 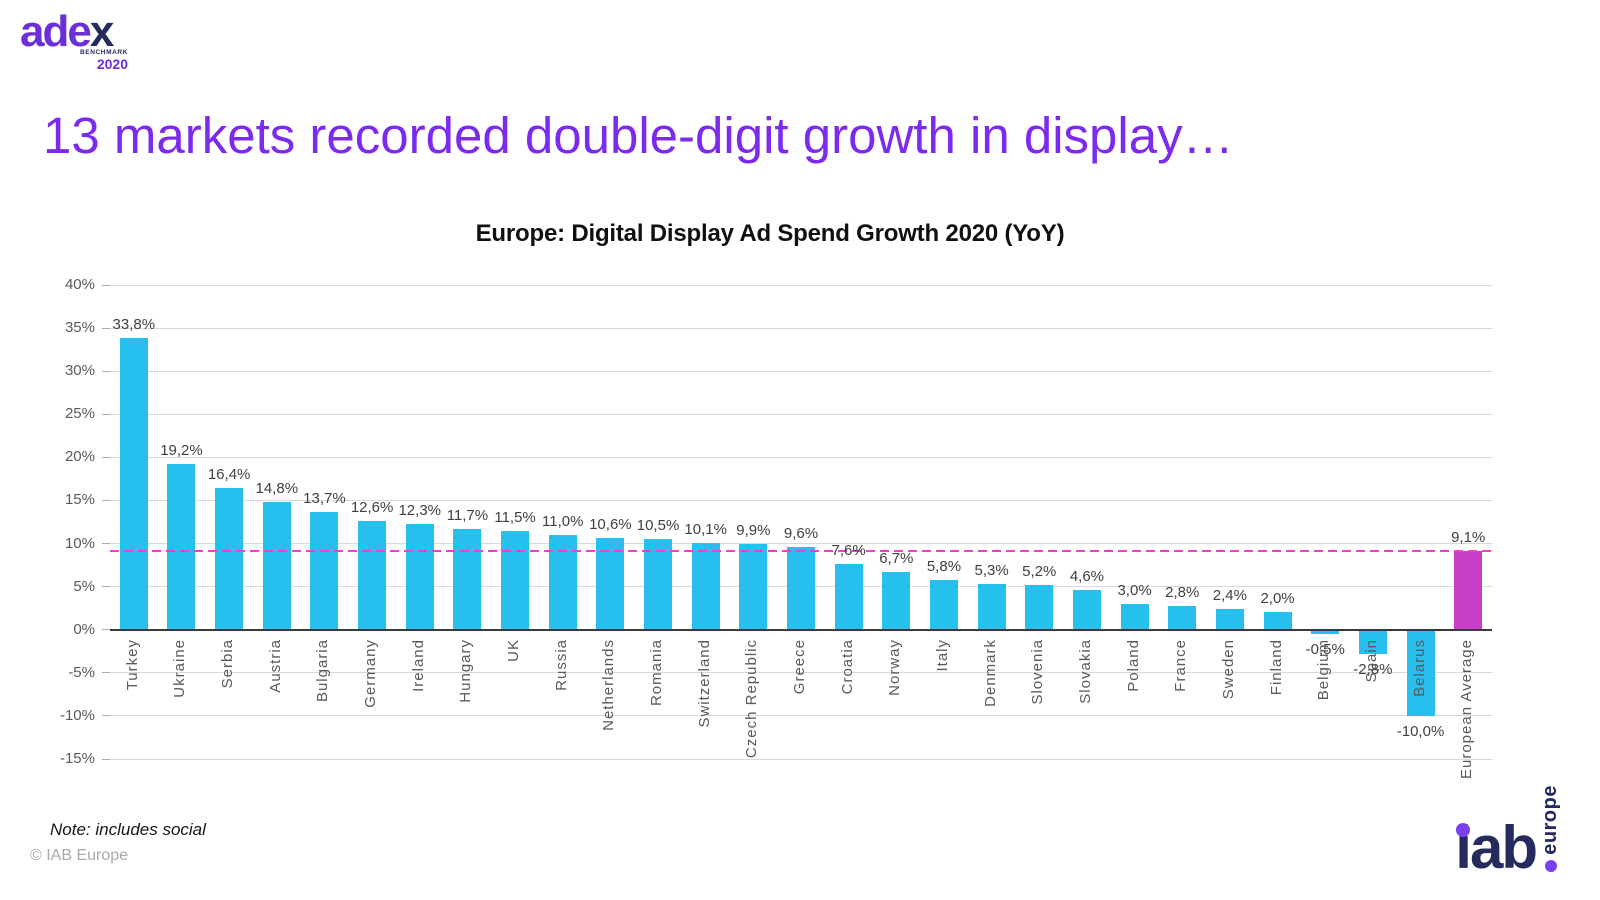 I want to click on category-label-european-average: European Average, so click(x=1467, y=708).